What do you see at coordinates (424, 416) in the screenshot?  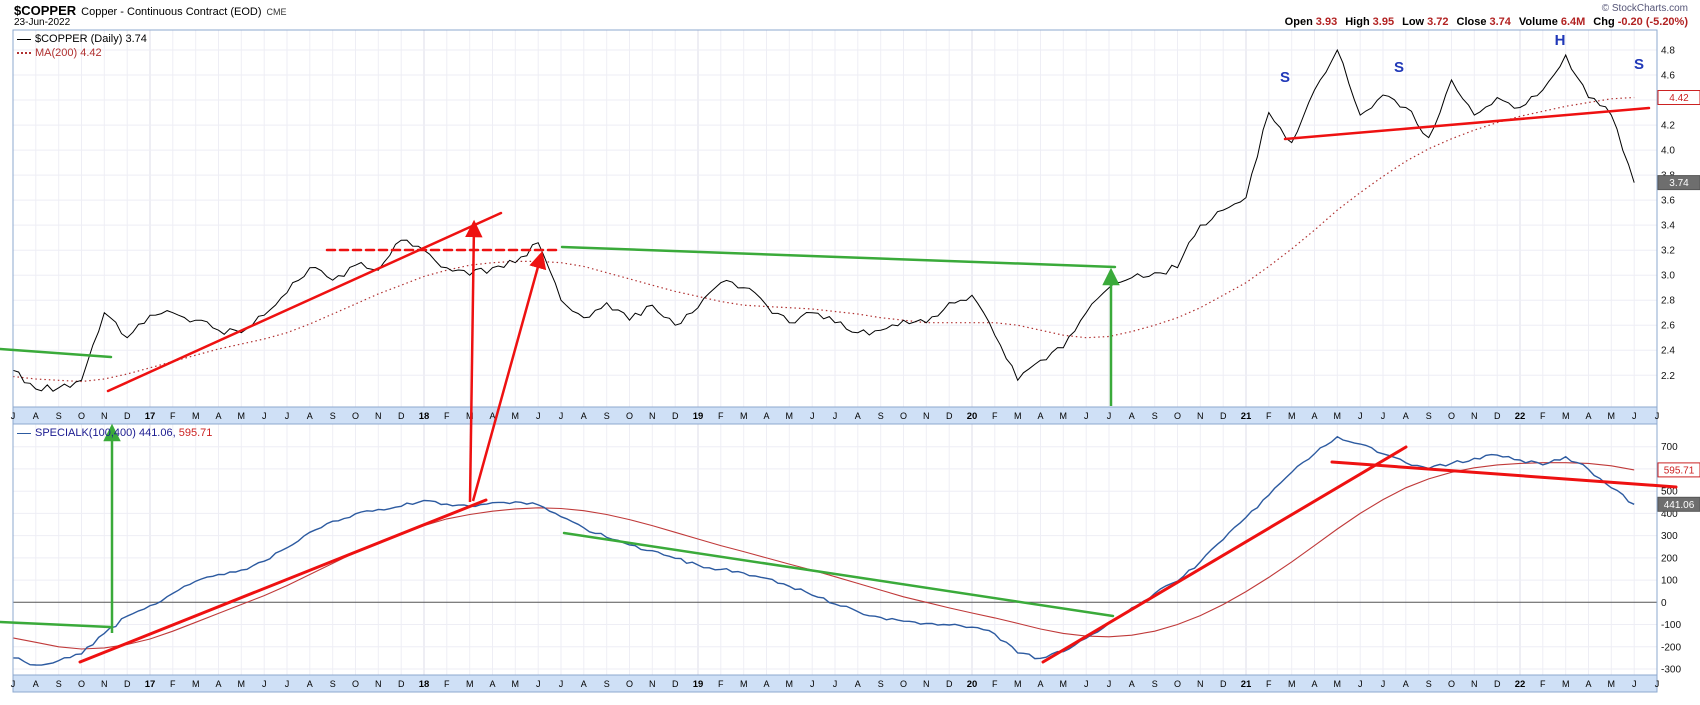 I see `year-label: 18` at bounding box center [424, 416].